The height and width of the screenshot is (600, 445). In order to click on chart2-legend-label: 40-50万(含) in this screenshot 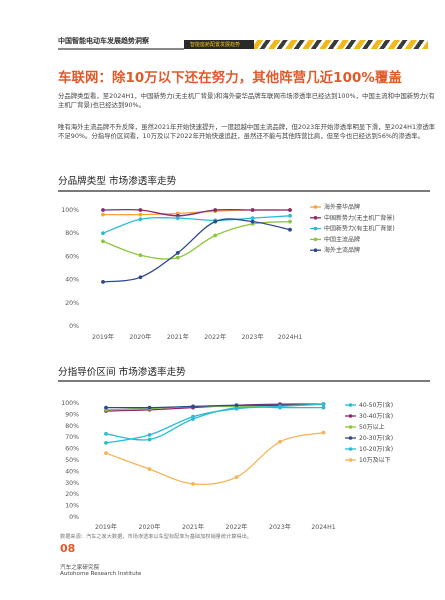, I will do `click(376, 405)`.